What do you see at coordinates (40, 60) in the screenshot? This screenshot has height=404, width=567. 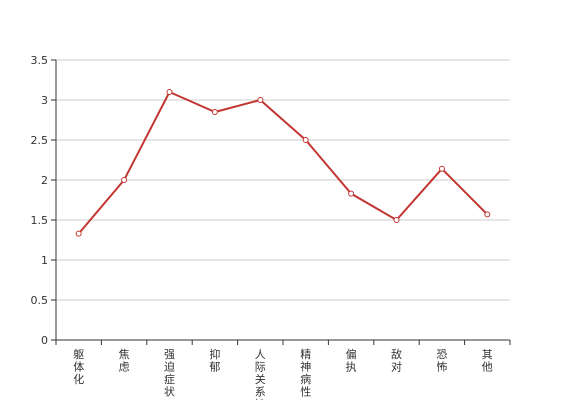 I see `y-tick-label: 3.5` at bounding box center [40, 60].